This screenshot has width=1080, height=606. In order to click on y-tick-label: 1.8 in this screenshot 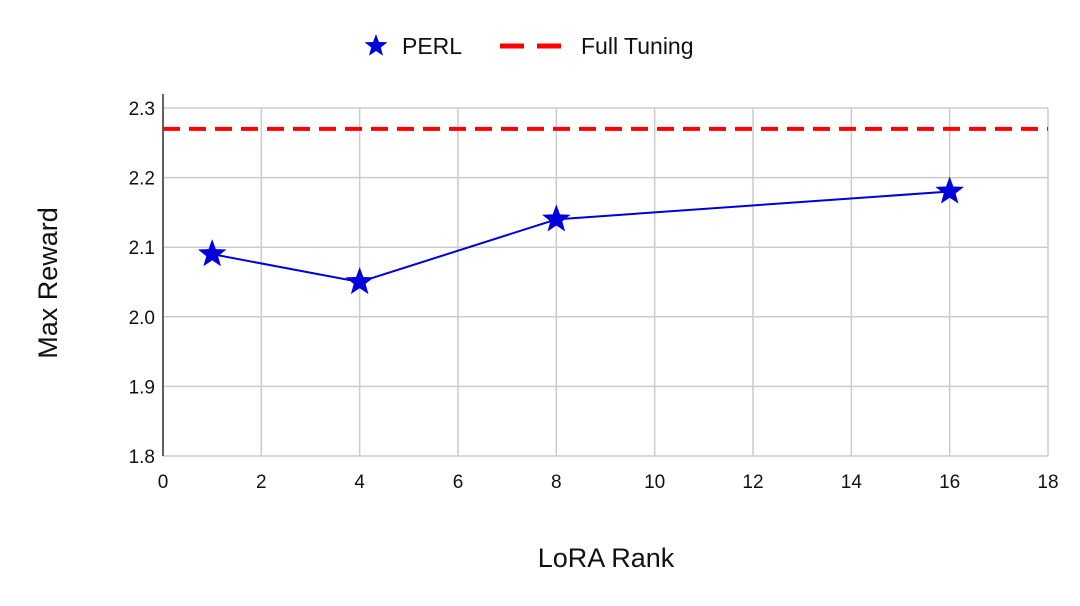, I will do `click(142, 457)`.